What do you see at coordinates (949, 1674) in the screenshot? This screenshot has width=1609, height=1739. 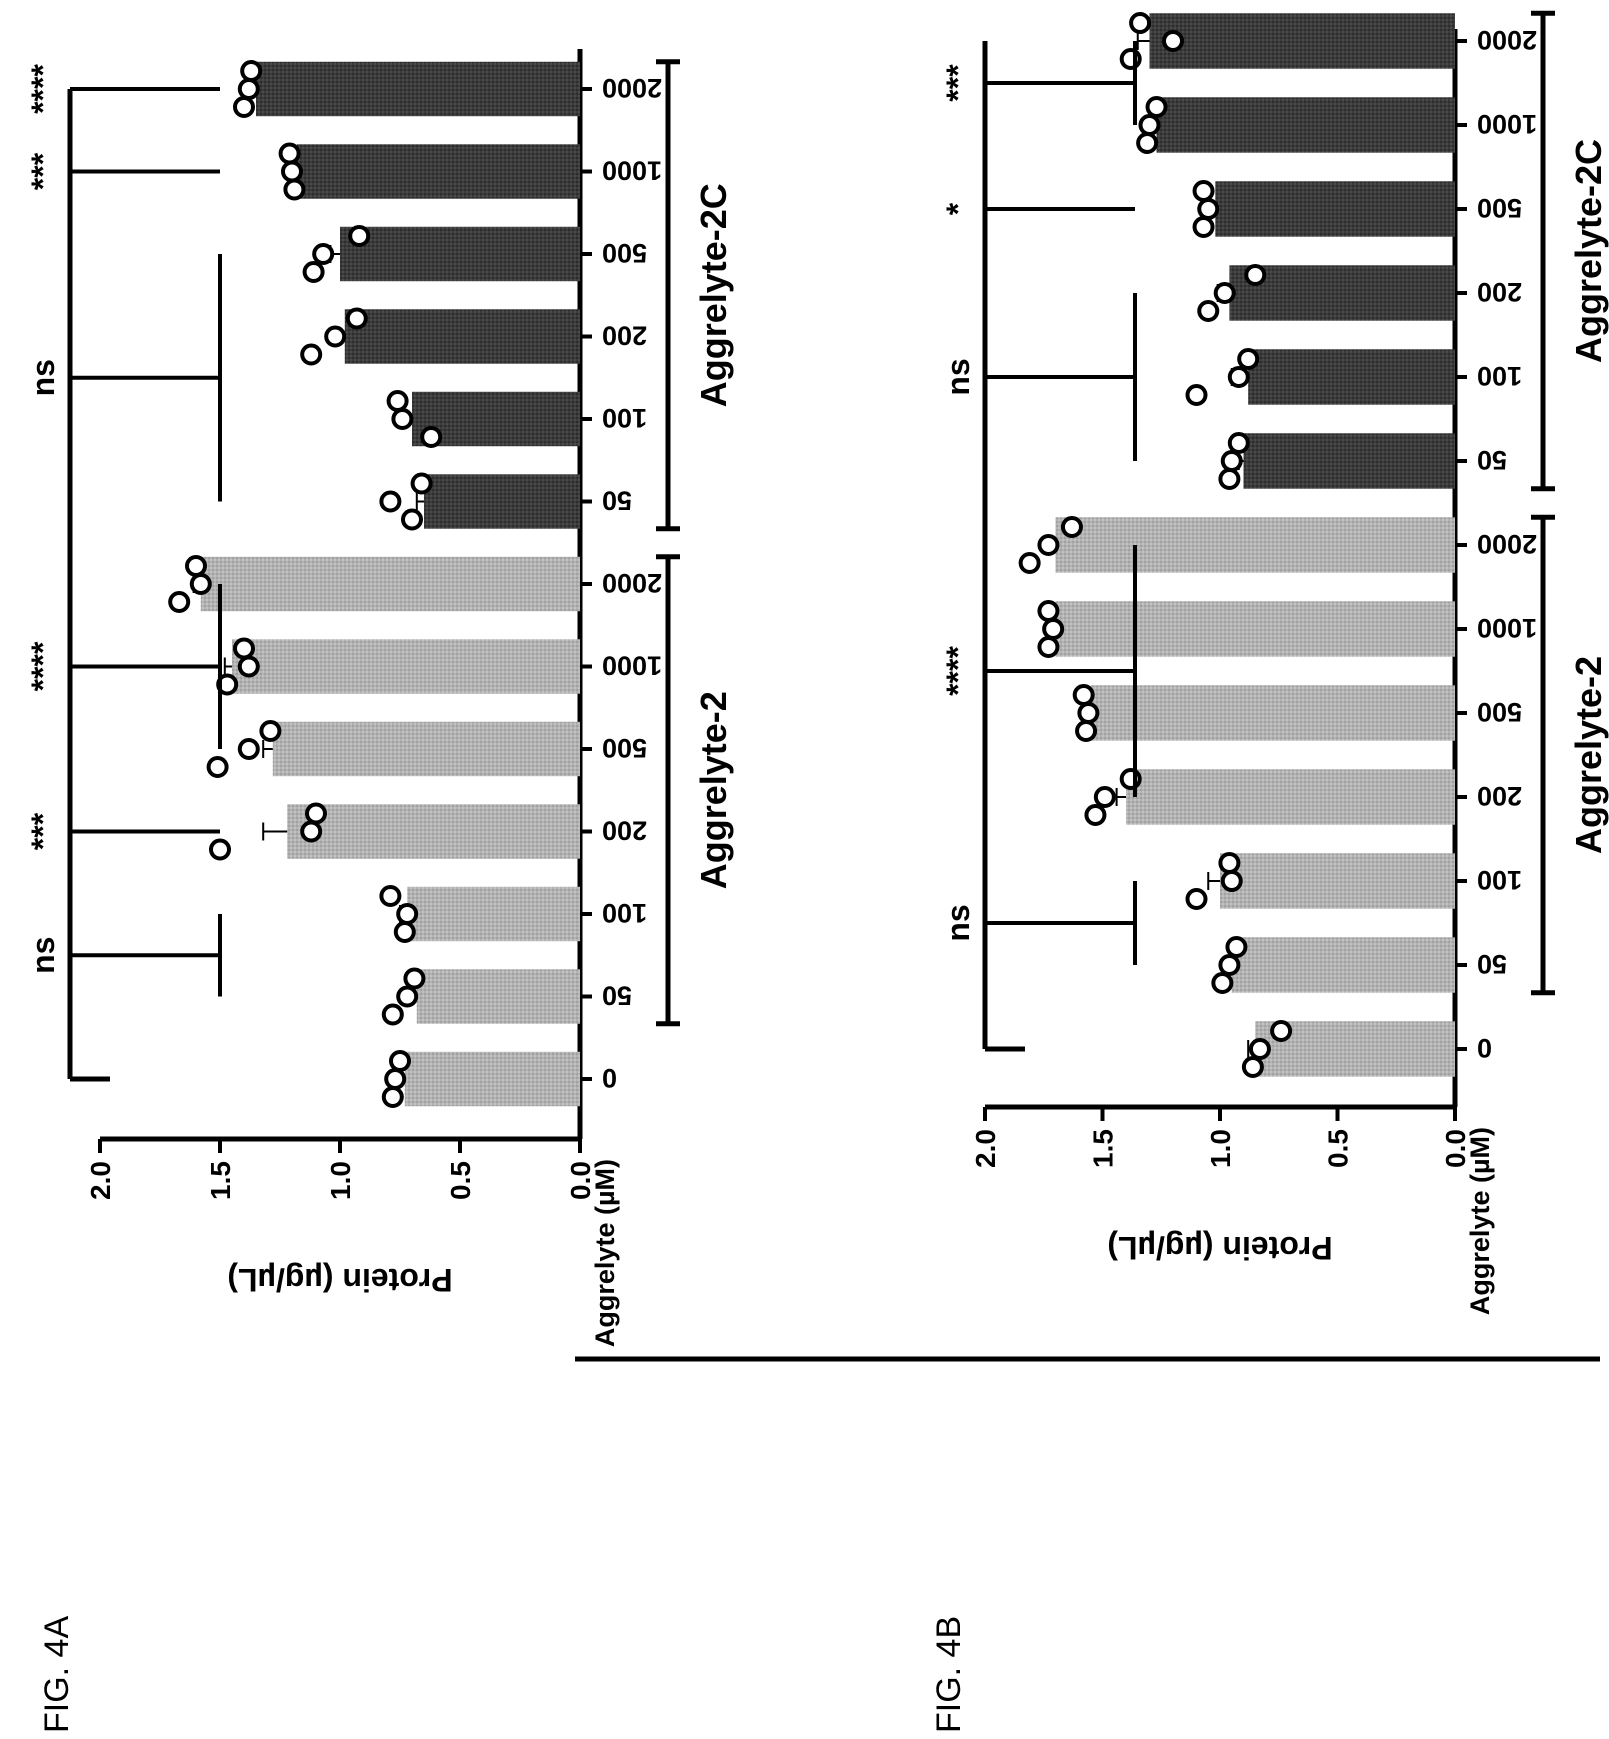 I see `figure-label-4b: FIG. 4B` at bounding box center [949, 1674].